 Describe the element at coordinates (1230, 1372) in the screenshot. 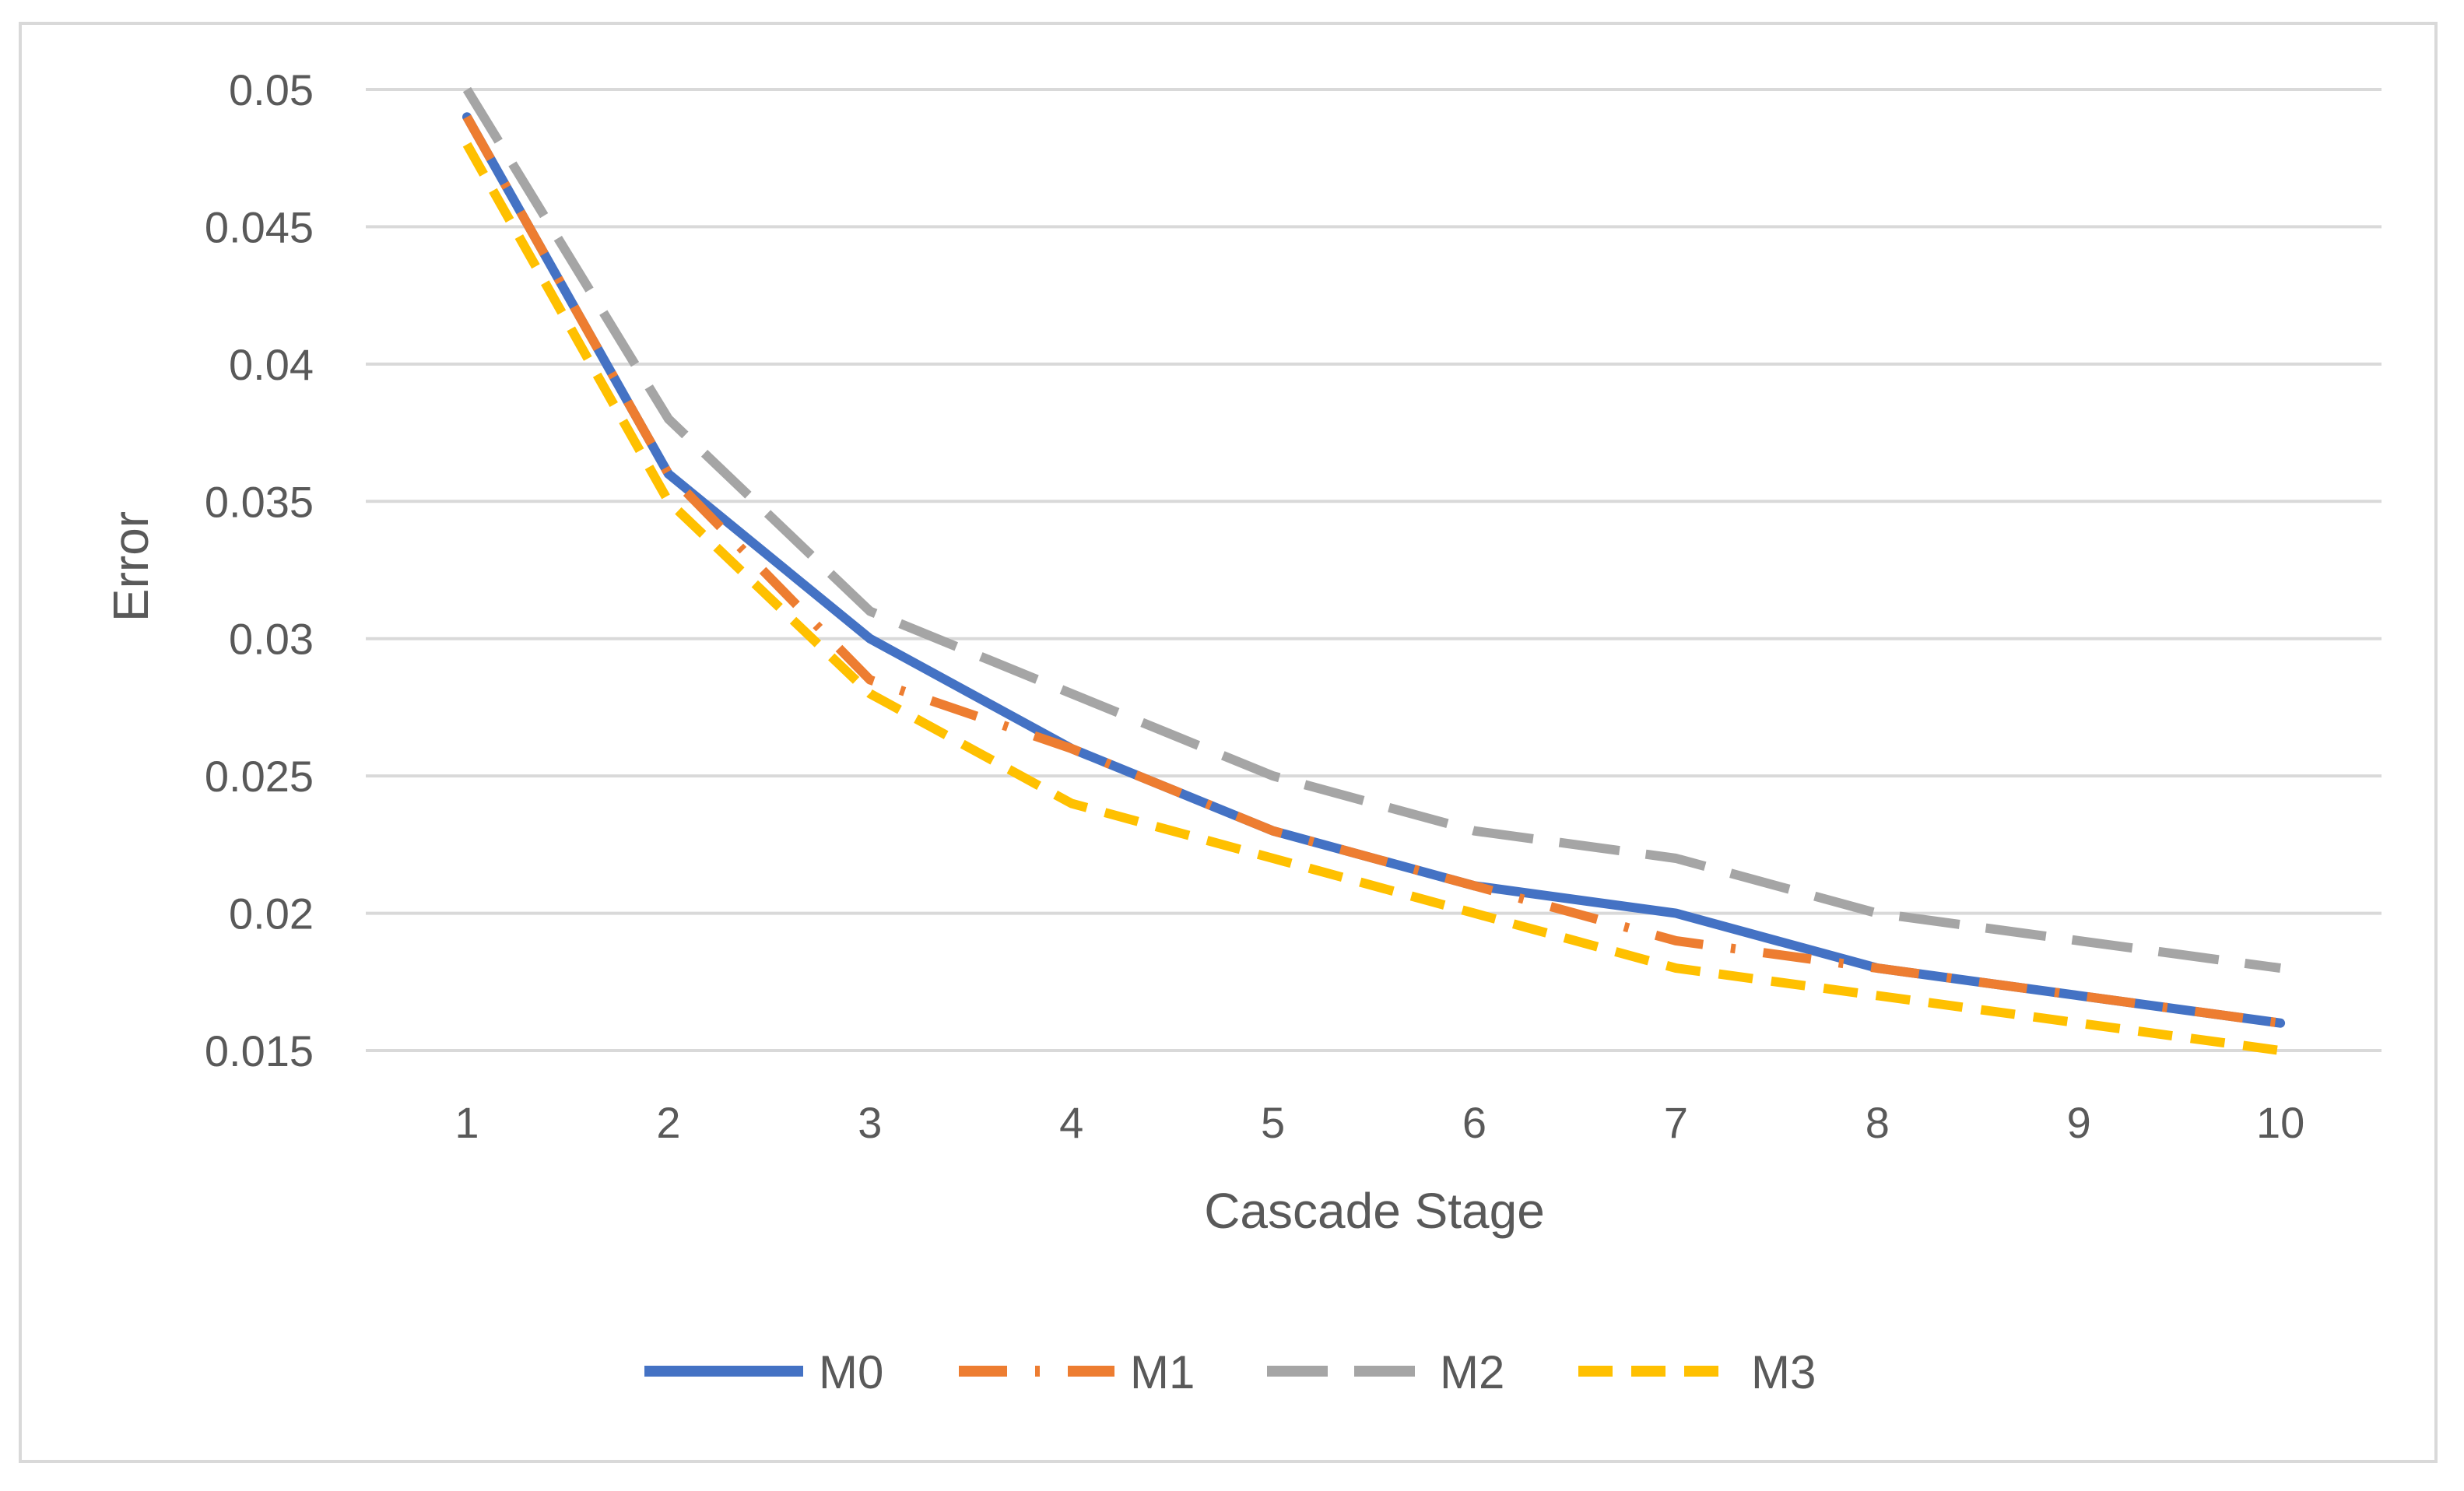

I see `legend: M0 M1 M2 M3` at that location.